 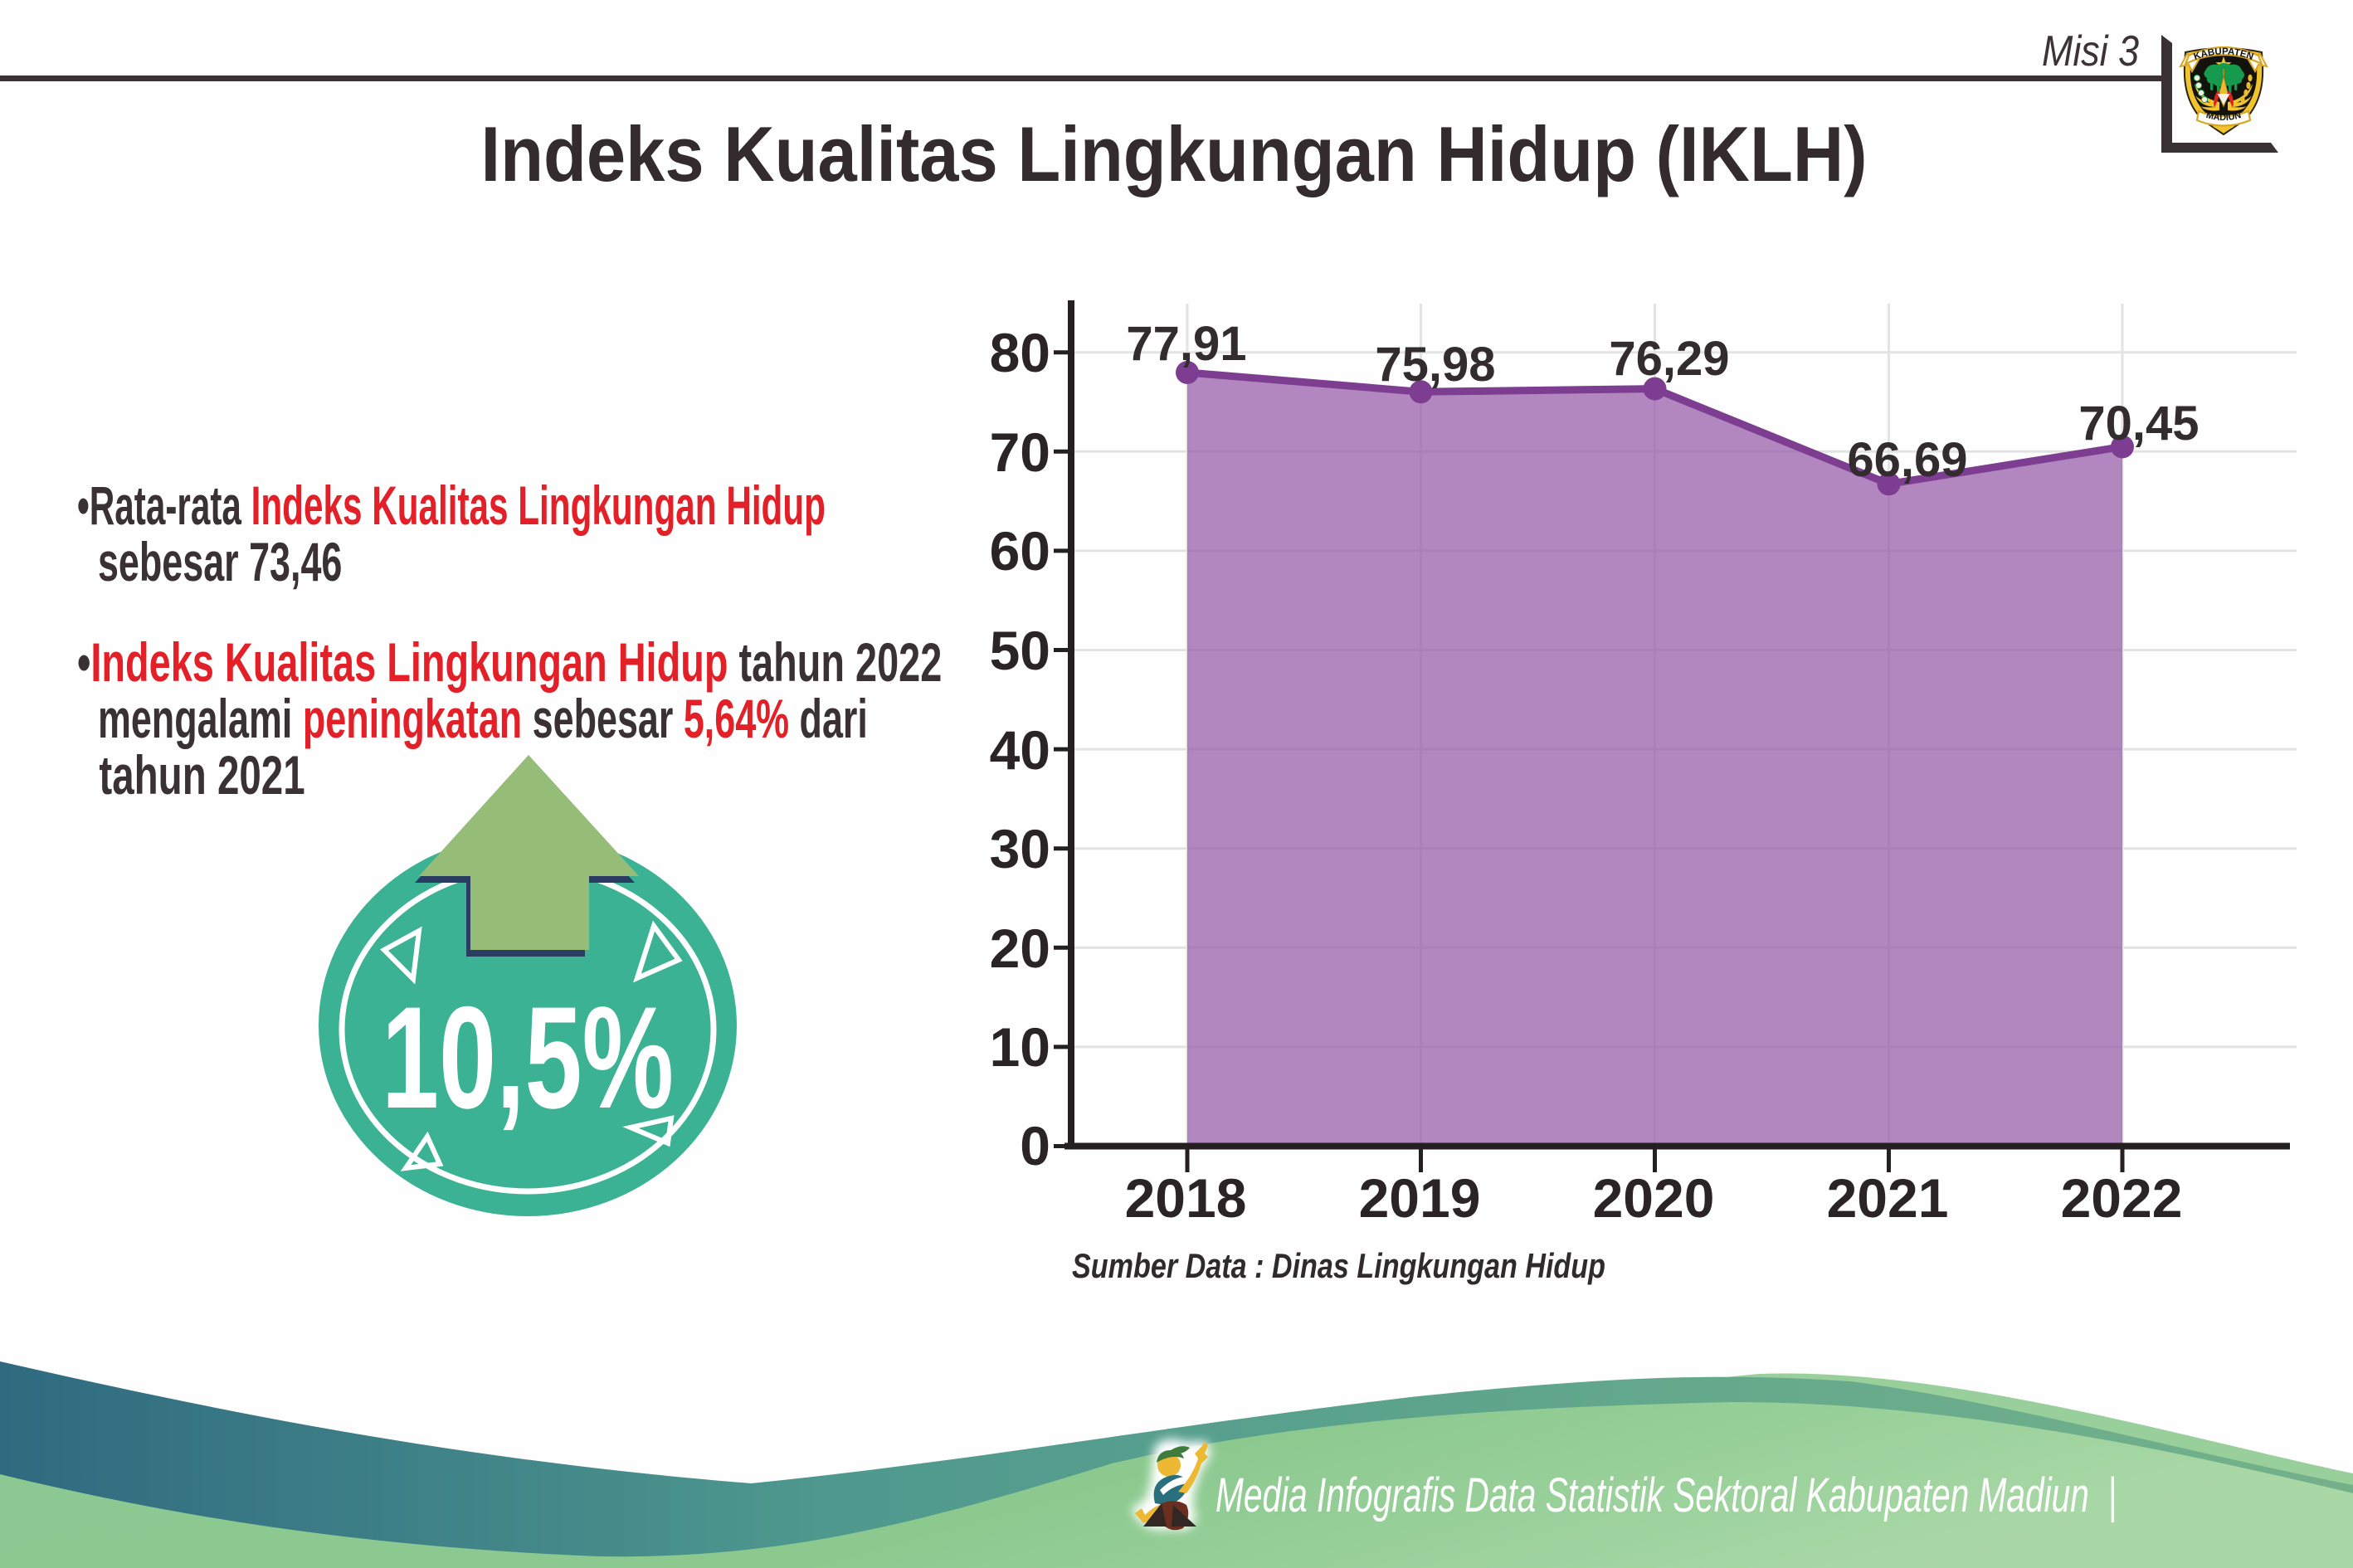 What do you see at coordinates (1654, 1198) in the screenshot?
I see `svg-text: 2020` at bounding box center [1654, 1198].